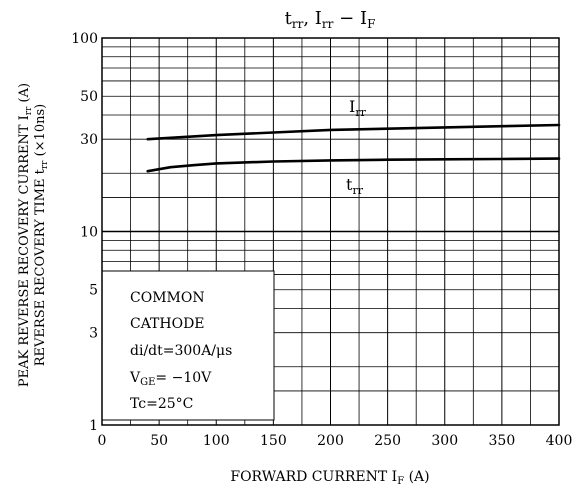 The height and width of the screenshot is (492, 585). I want to click on condition-vge: VGE= −10V, so click(170, 379).